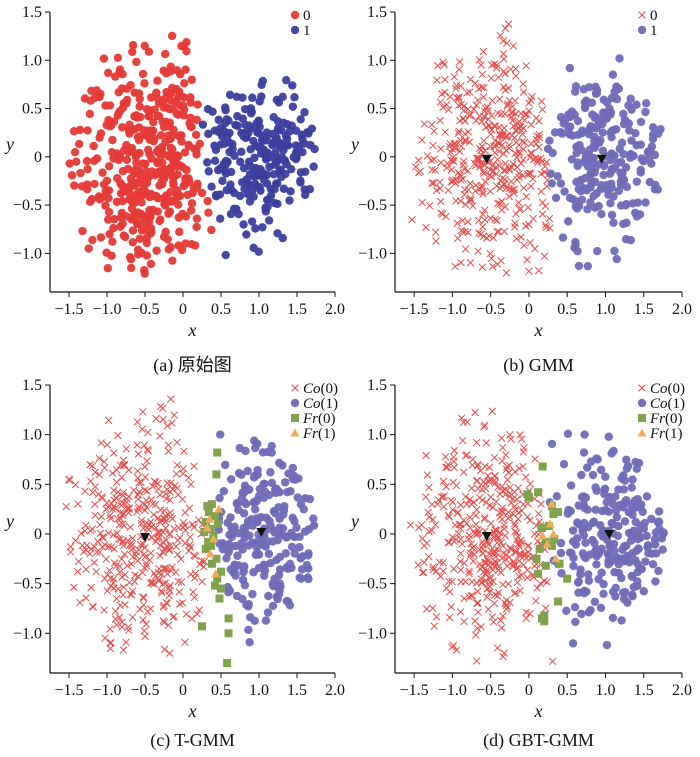  What do you see at coordinates (490, 690) in the screenshot?
I see `x-tick-label: −0.5` at bounding box center [490, 690].